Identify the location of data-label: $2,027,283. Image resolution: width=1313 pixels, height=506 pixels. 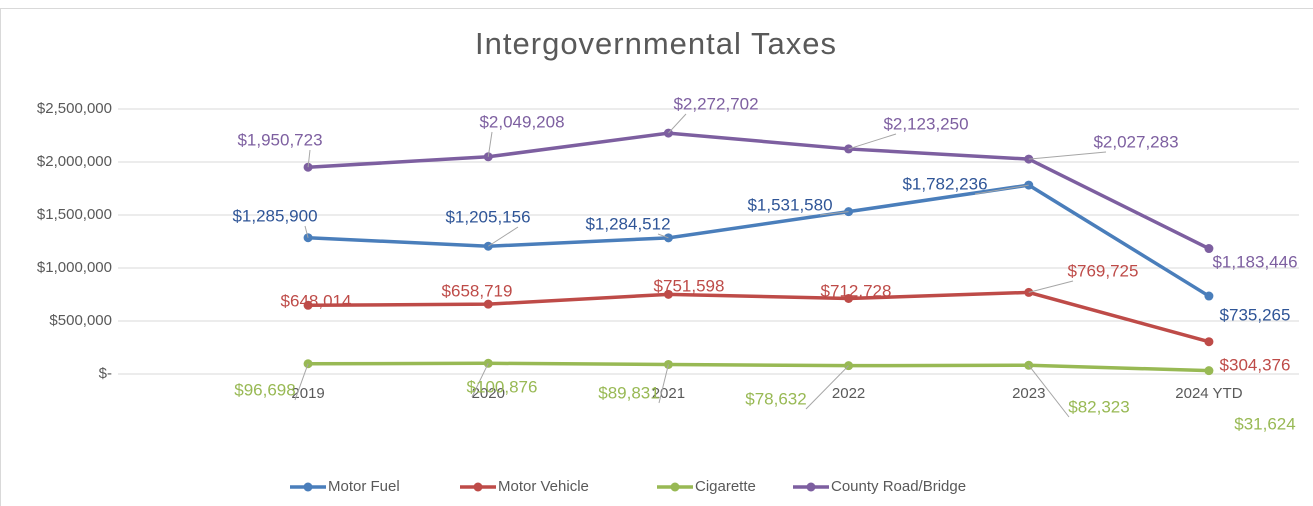
(1135, 141).